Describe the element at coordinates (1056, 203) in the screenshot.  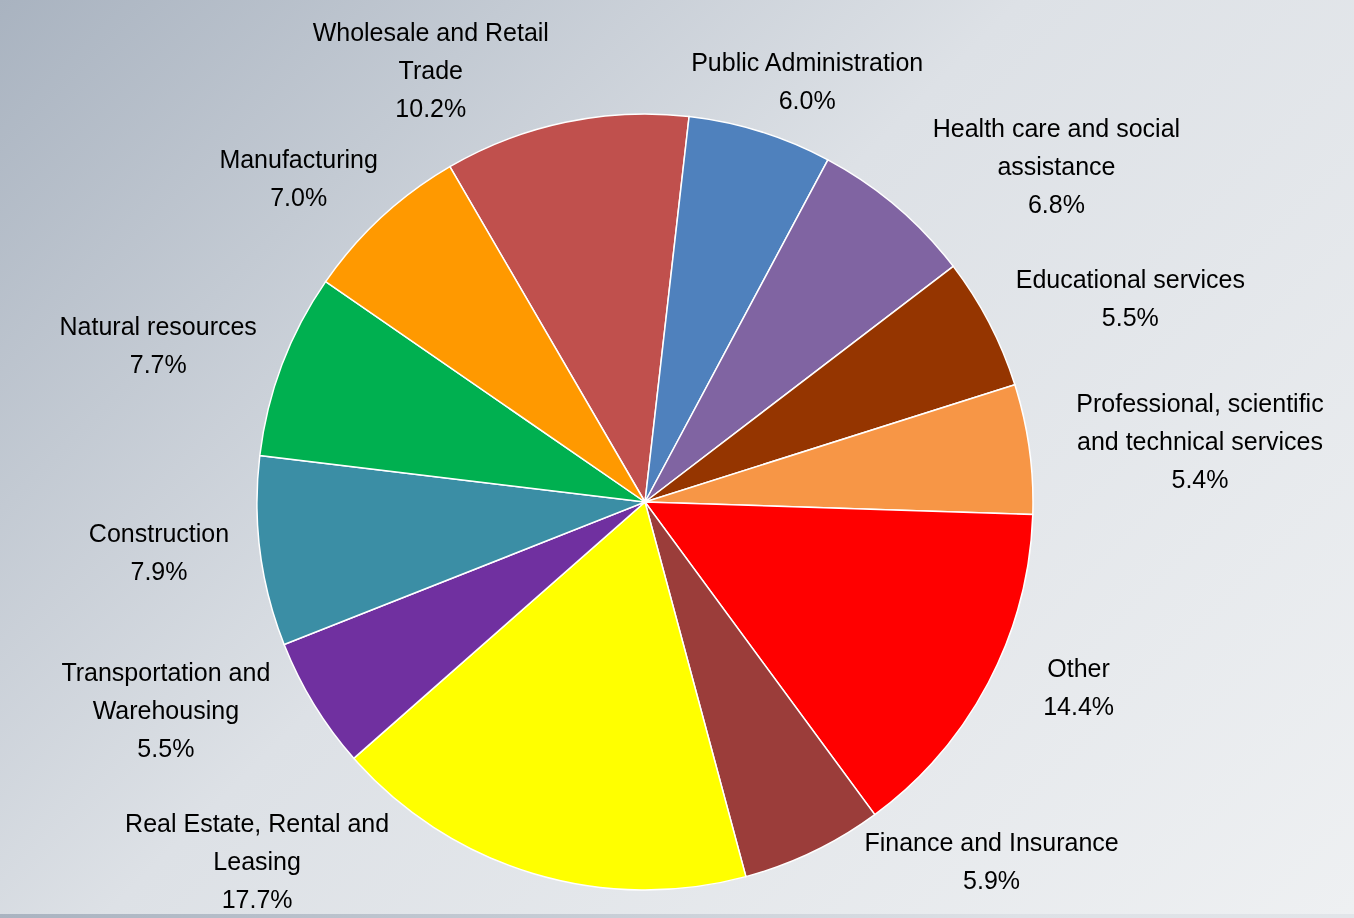
I see `data-label: 6.8%` at that location.